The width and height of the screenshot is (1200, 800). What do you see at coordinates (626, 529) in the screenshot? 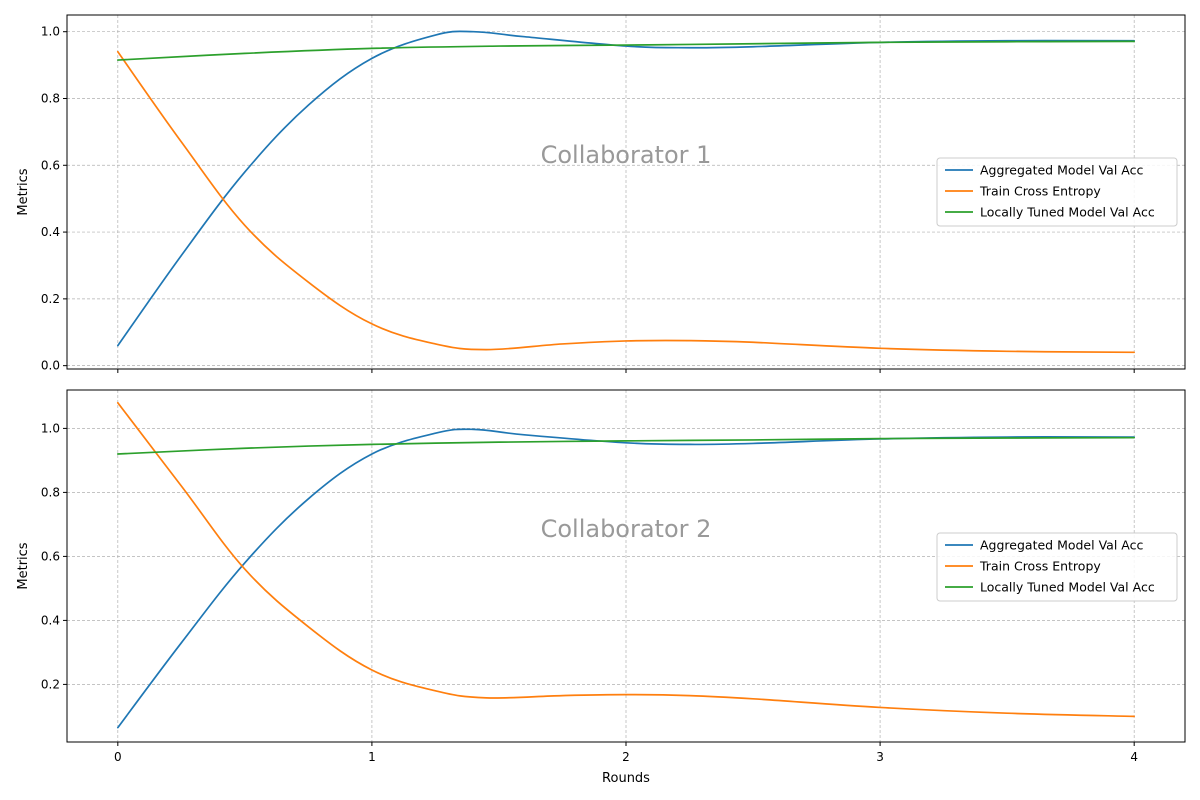
I see `panel-annotation: Collaborator 2` at bounding box center [626, 529].